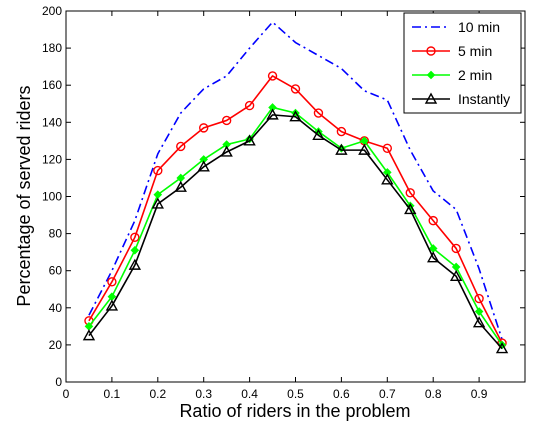 The image size is (534, 427). What do you see at coordinates (24, 195) in the screenshot?
I see `y-axis-label: Percentage of served riders` at bounding box center [24, 195].